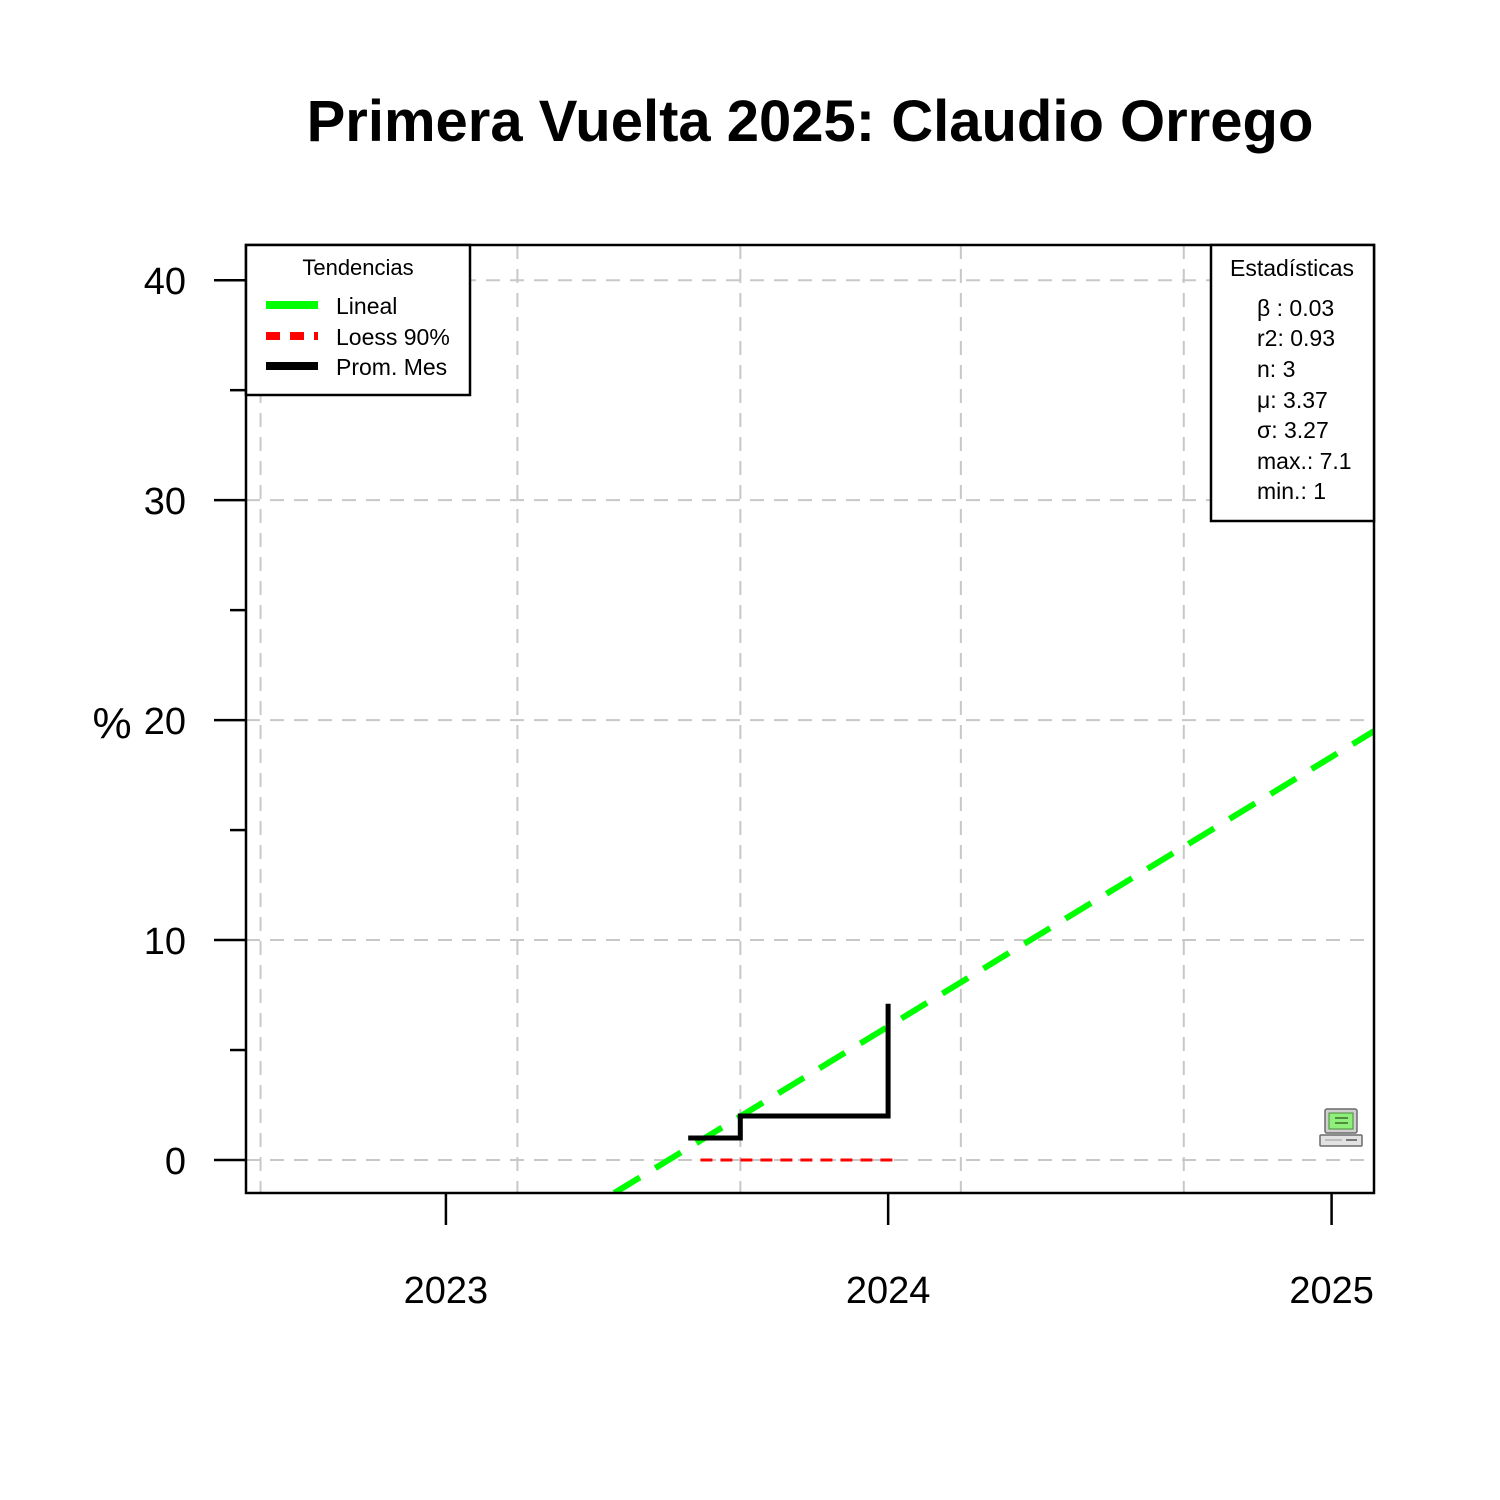 The width and height of the screenshot is (1500, 1500). I want to click on x-tick-label: 2025, so click(1331, 1291).